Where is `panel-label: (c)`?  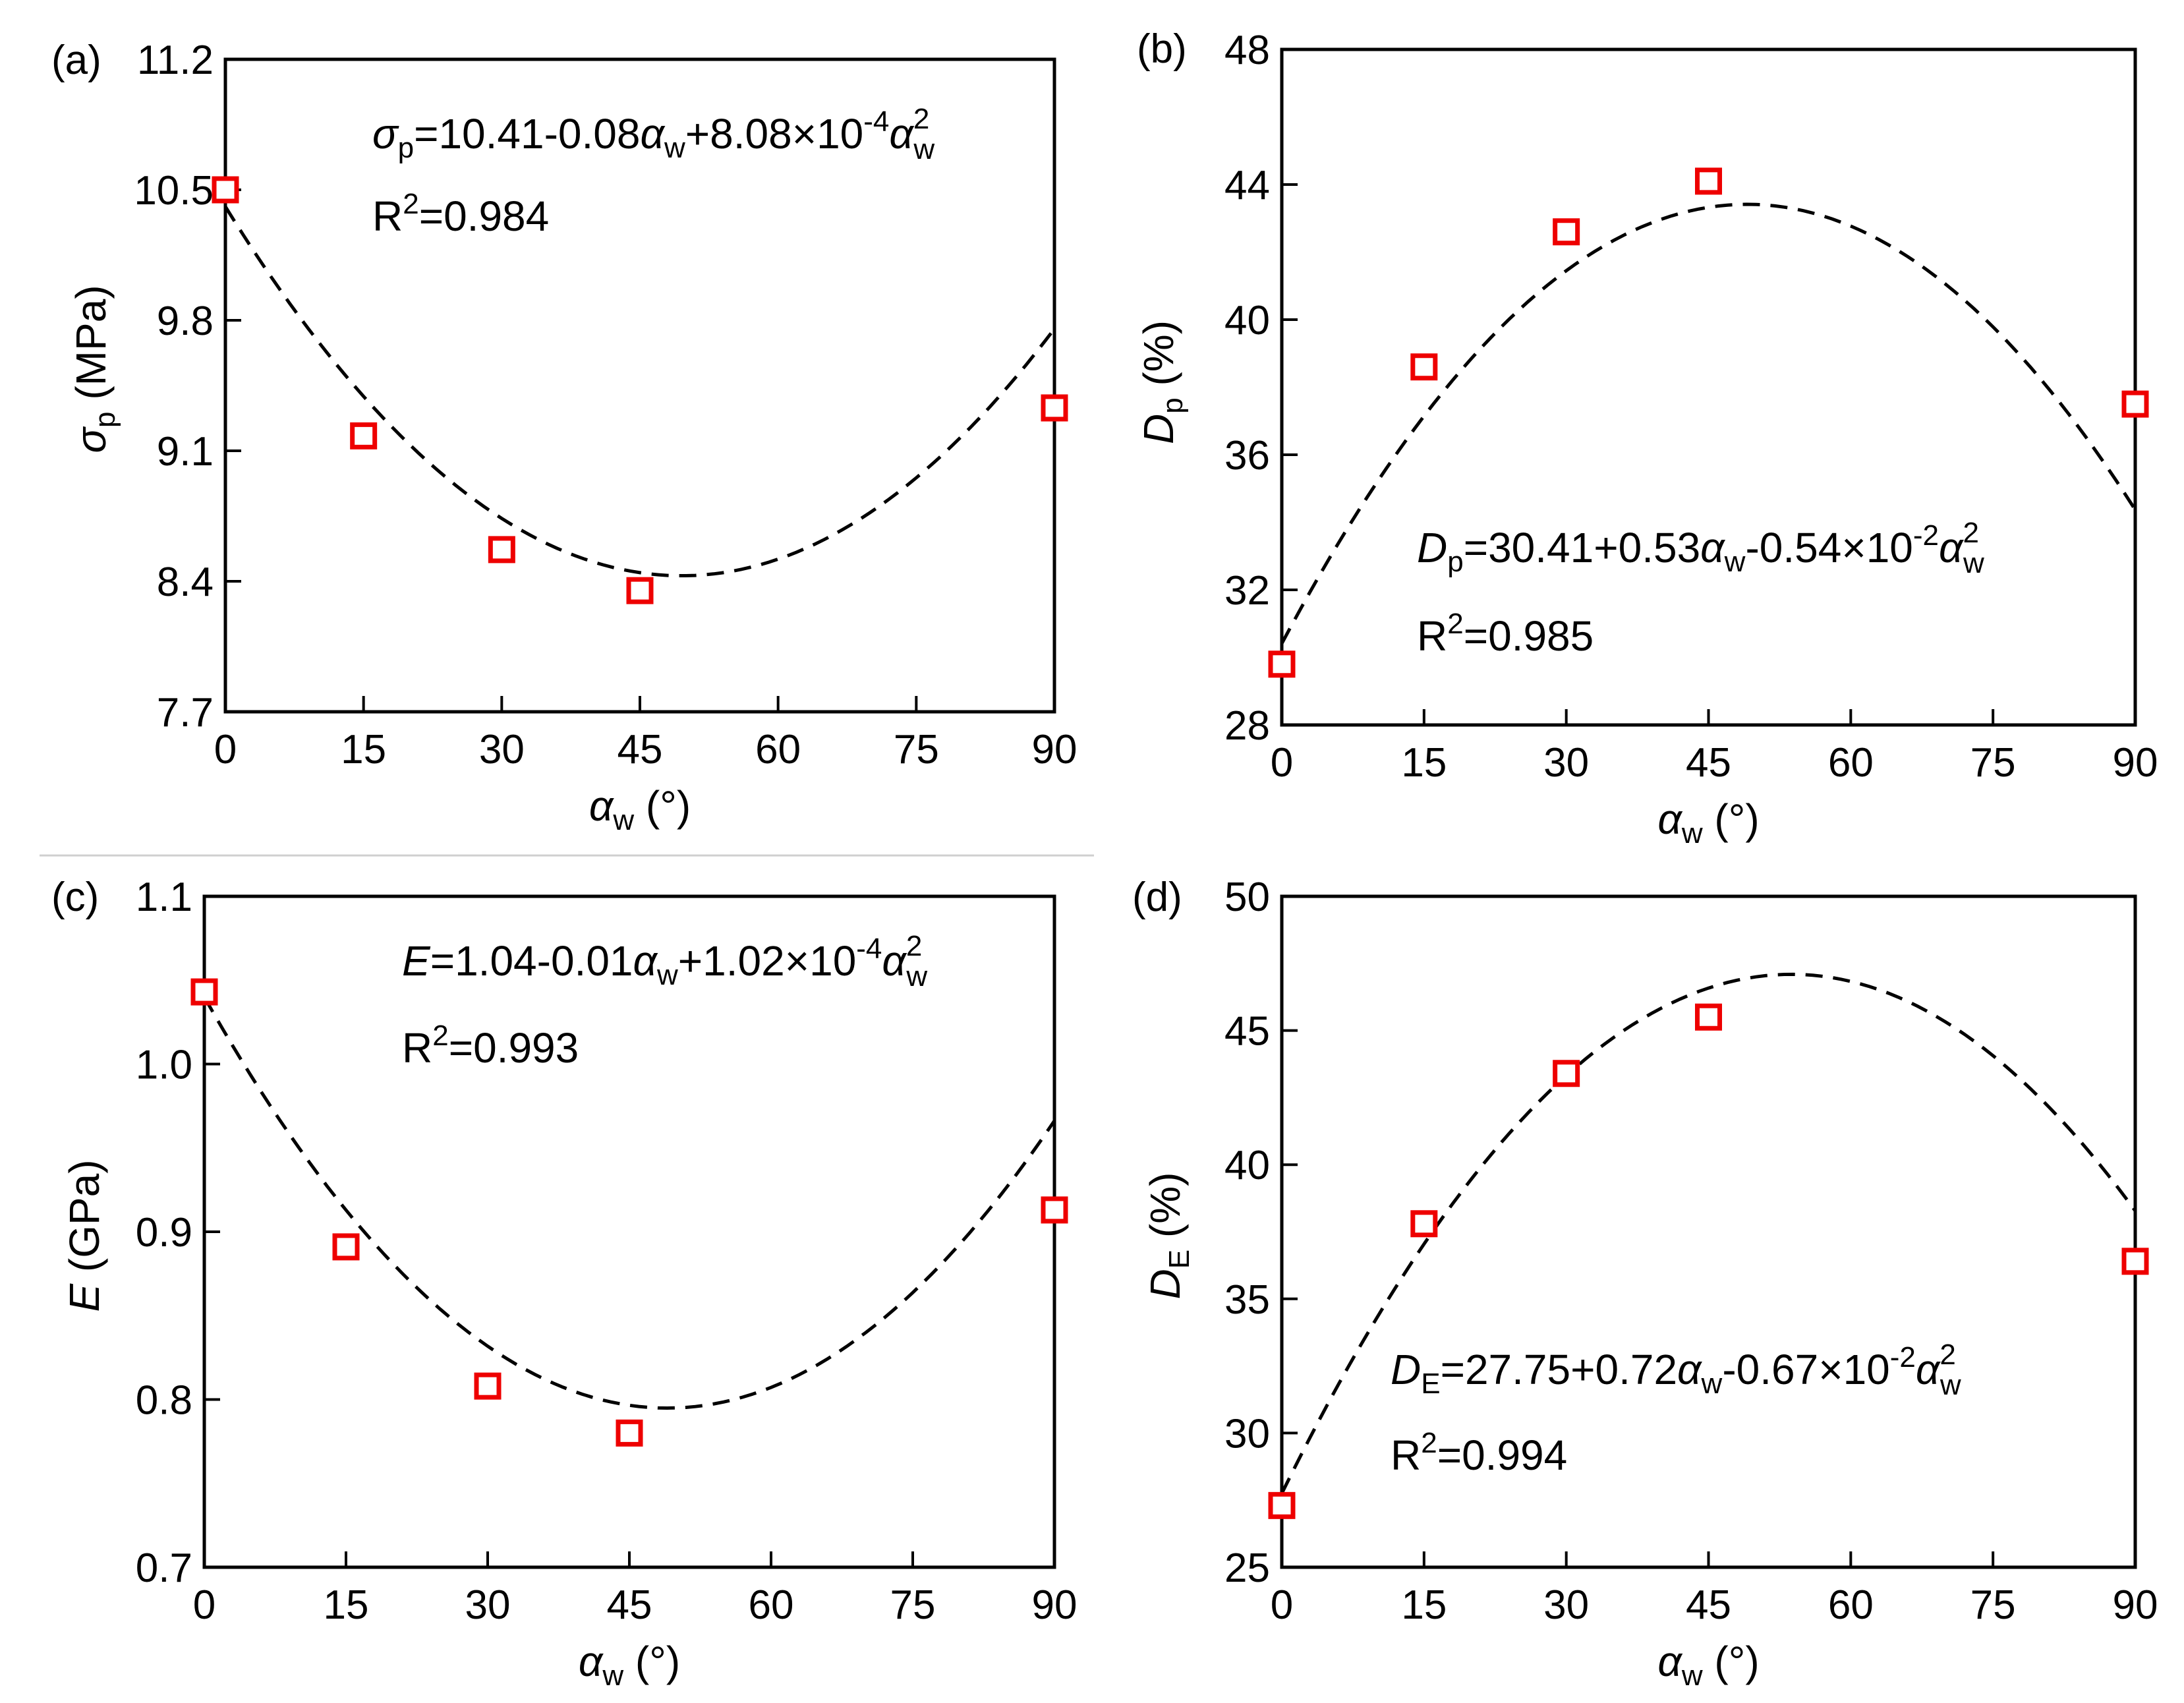 panel-label: (c) is located at coordinates (75, 897).